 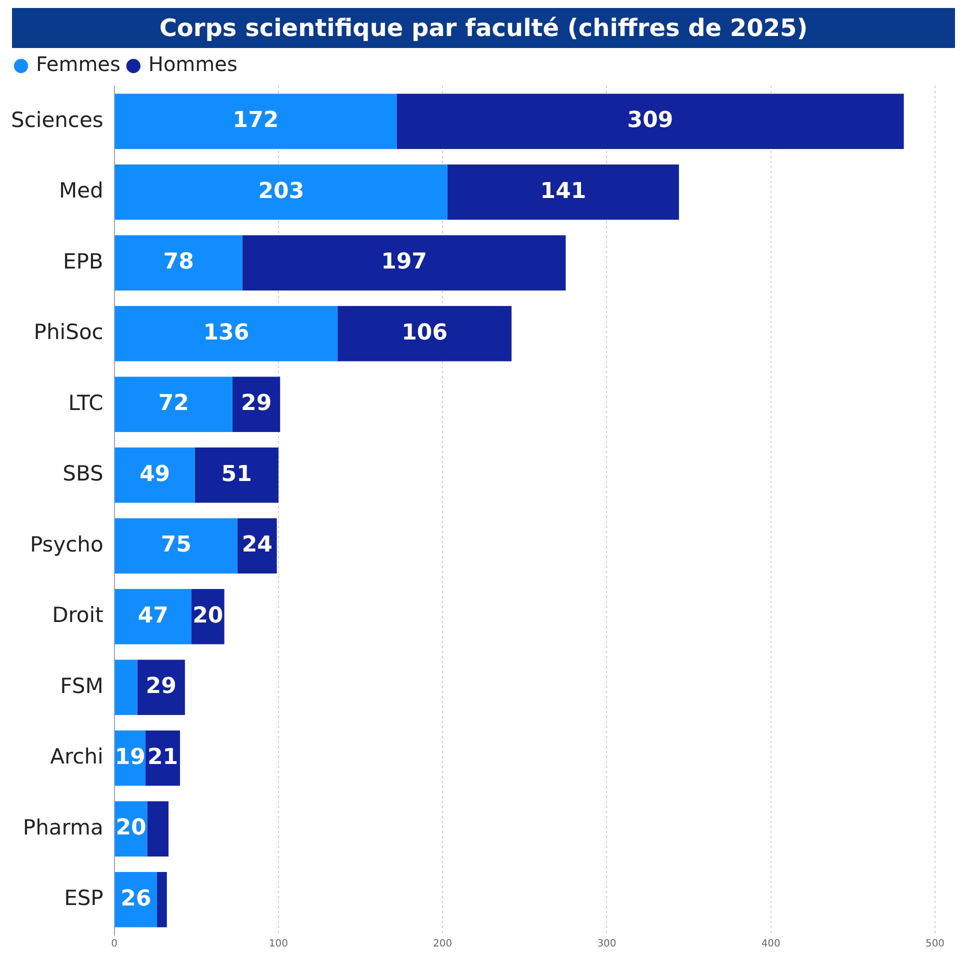 What do you see at coordinates (78, 615) in the screenshot?
I see `y-tick-label: Droit` at bounding box center [78, 615].